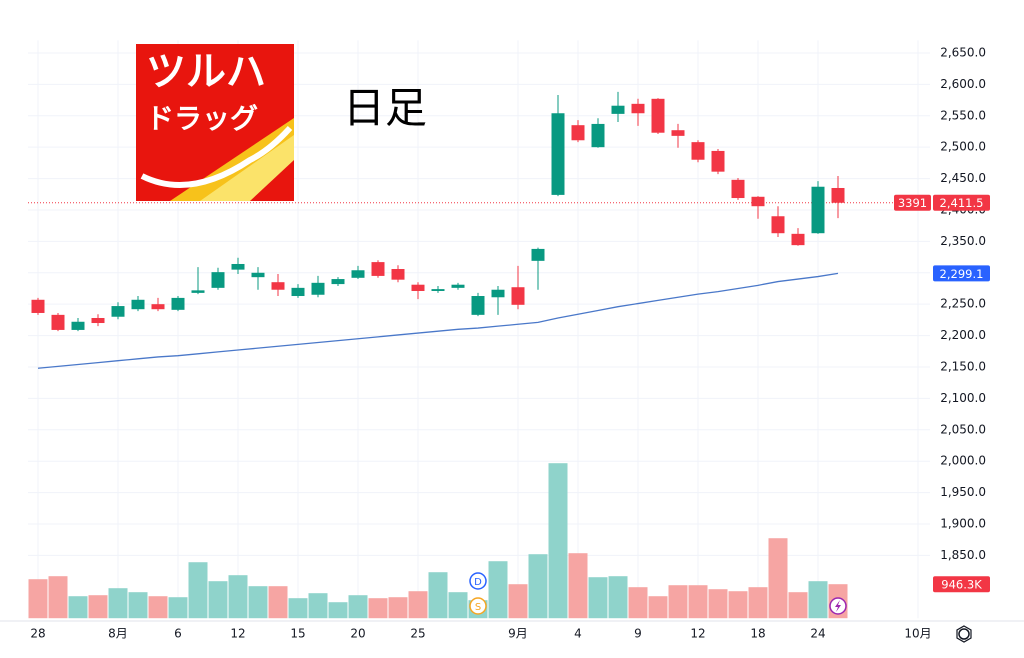 The width and height of the screenshot is (1024, 658). I want to click on y-tick-label: 1,850.0, so click(963, 555).